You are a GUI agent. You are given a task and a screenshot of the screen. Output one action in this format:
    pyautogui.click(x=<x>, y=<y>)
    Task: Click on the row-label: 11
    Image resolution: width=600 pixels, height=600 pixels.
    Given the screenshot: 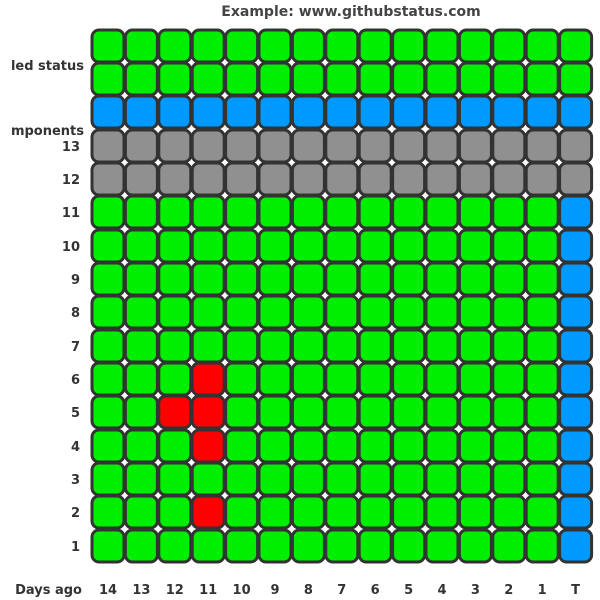 What is the action you would take?
    pyautogui.click(x=71, y=213)
    